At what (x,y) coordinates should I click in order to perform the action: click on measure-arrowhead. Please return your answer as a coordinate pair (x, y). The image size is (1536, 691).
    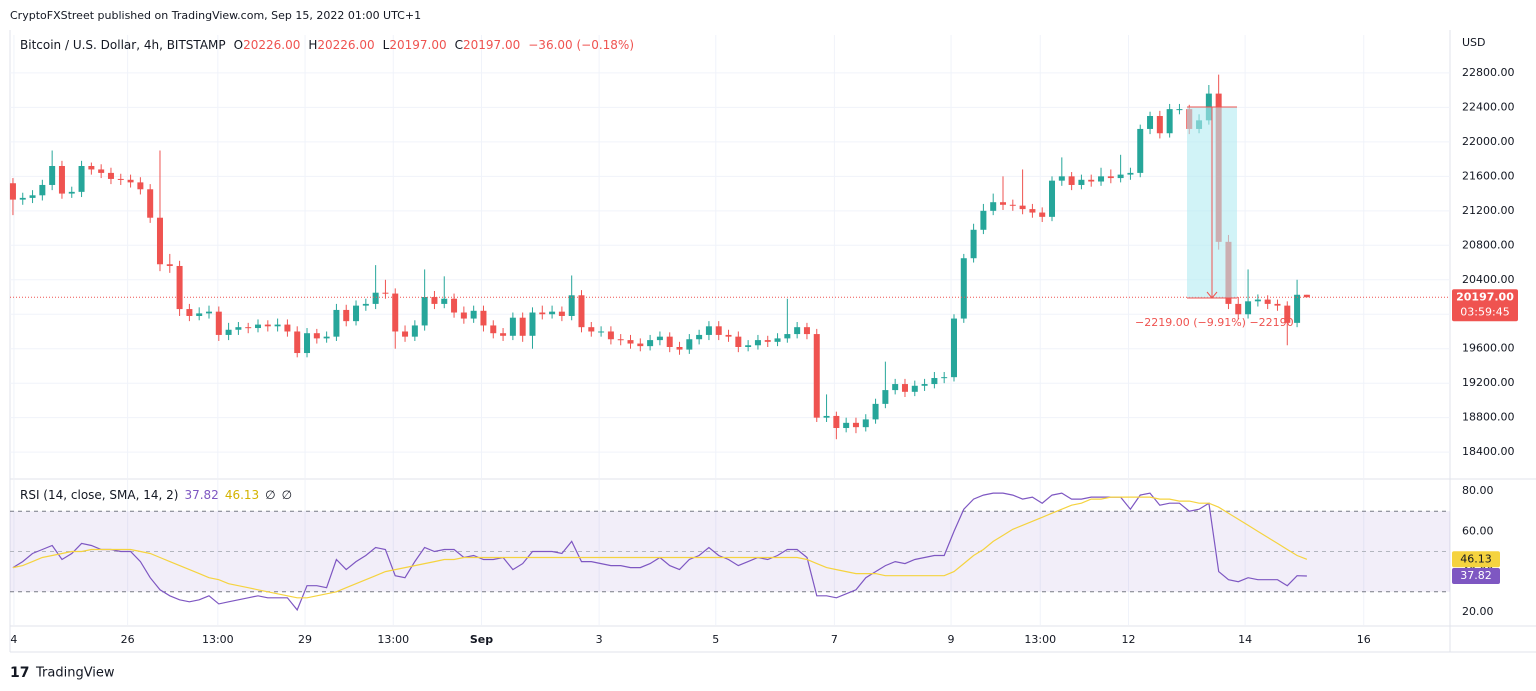
    Looking at the image, I should click on (1212, 295).